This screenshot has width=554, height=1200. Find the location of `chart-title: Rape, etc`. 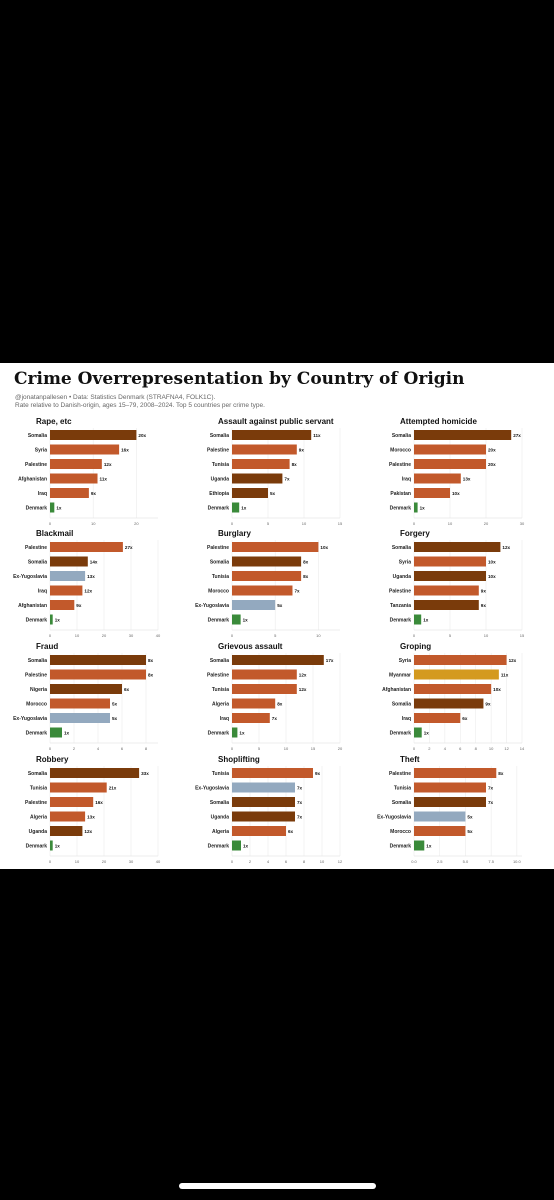

chart-title: Rape, etc is located at coordinates (54, 421).